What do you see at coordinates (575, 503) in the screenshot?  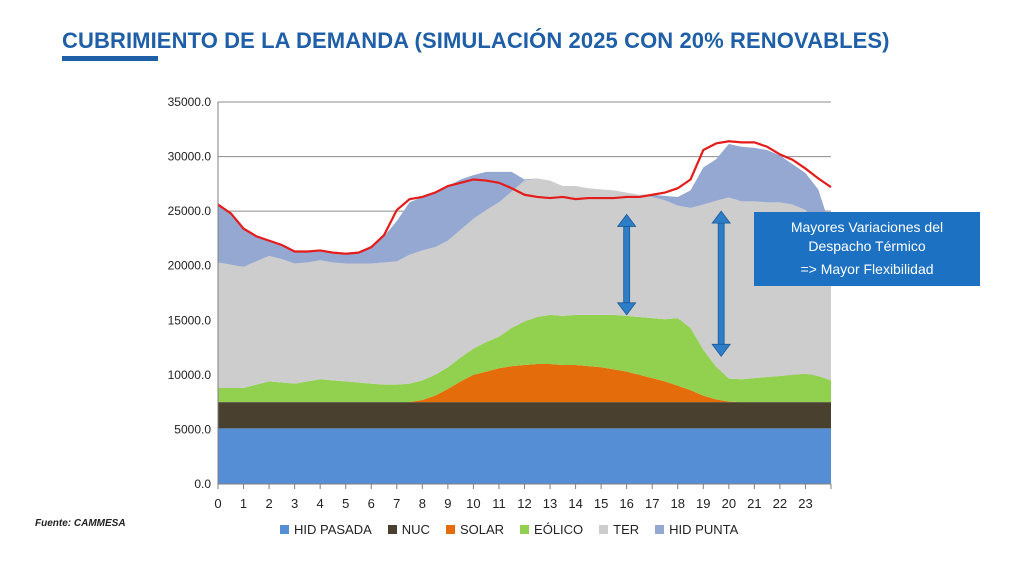 I see `x-tick-label: 14` at bounding box center [575, 503].